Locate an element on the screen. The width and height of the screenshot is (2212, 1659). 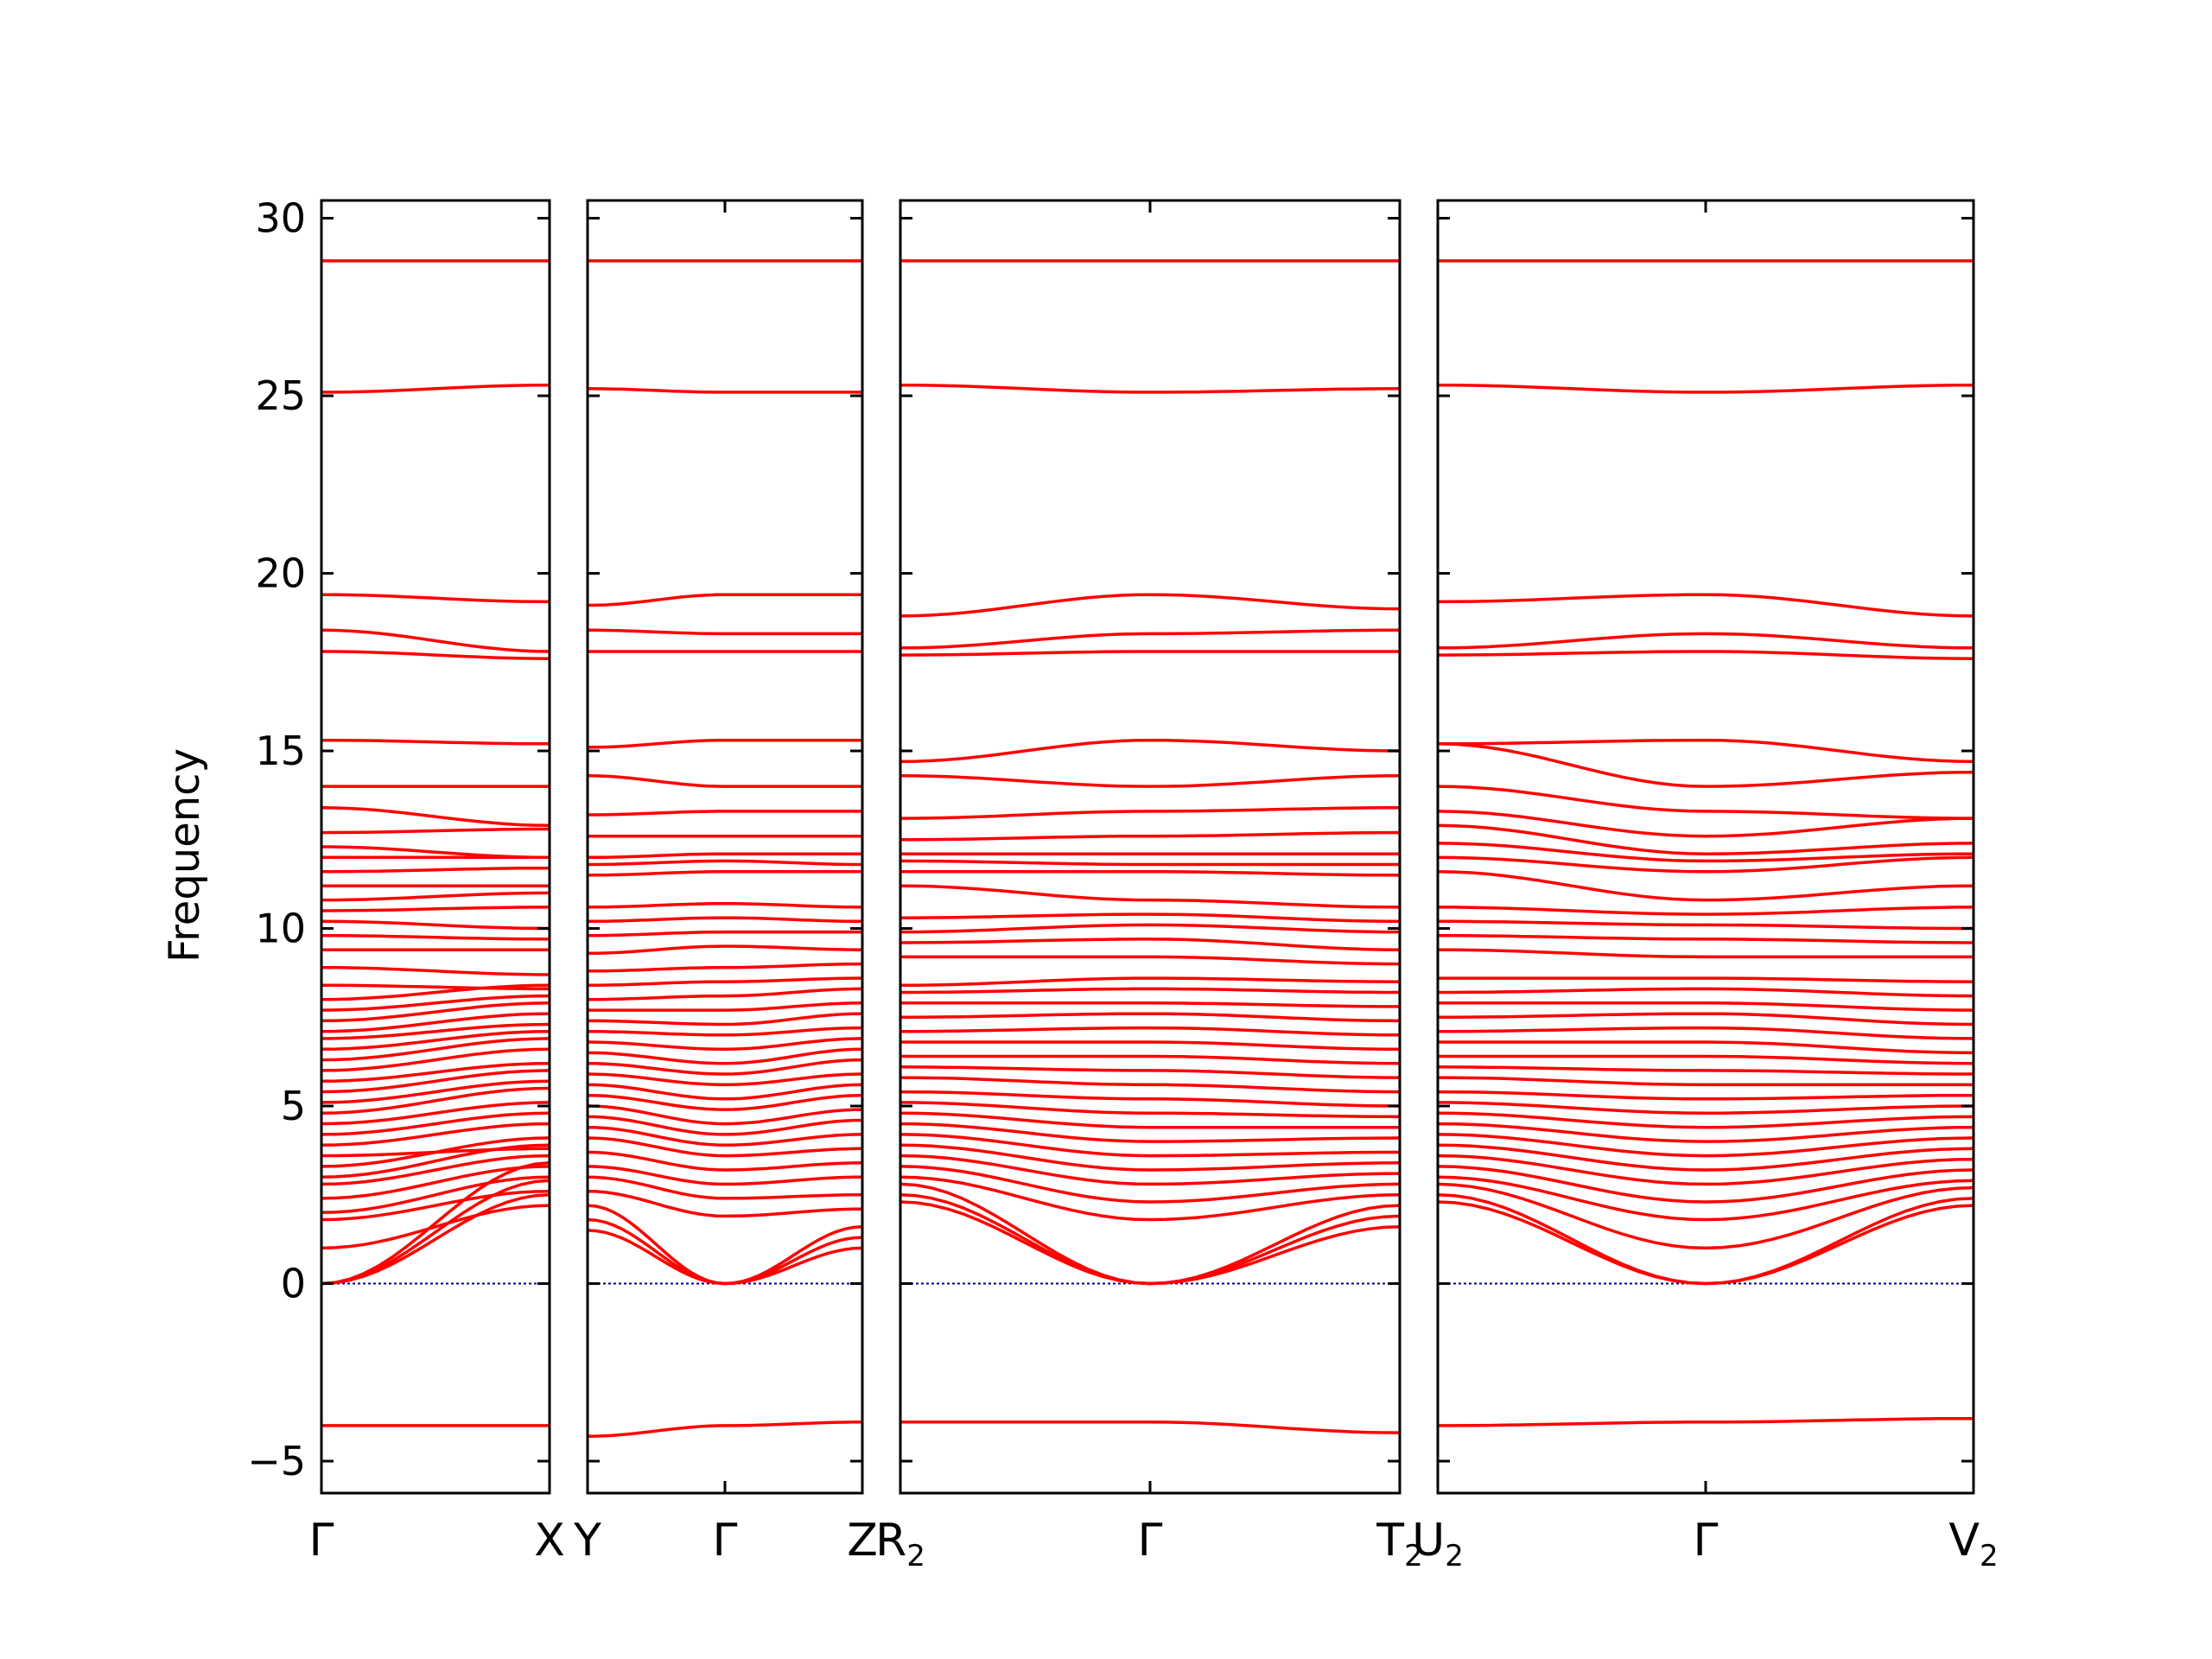
y-tick-label: 5 is located at coordinates (293, 1106).